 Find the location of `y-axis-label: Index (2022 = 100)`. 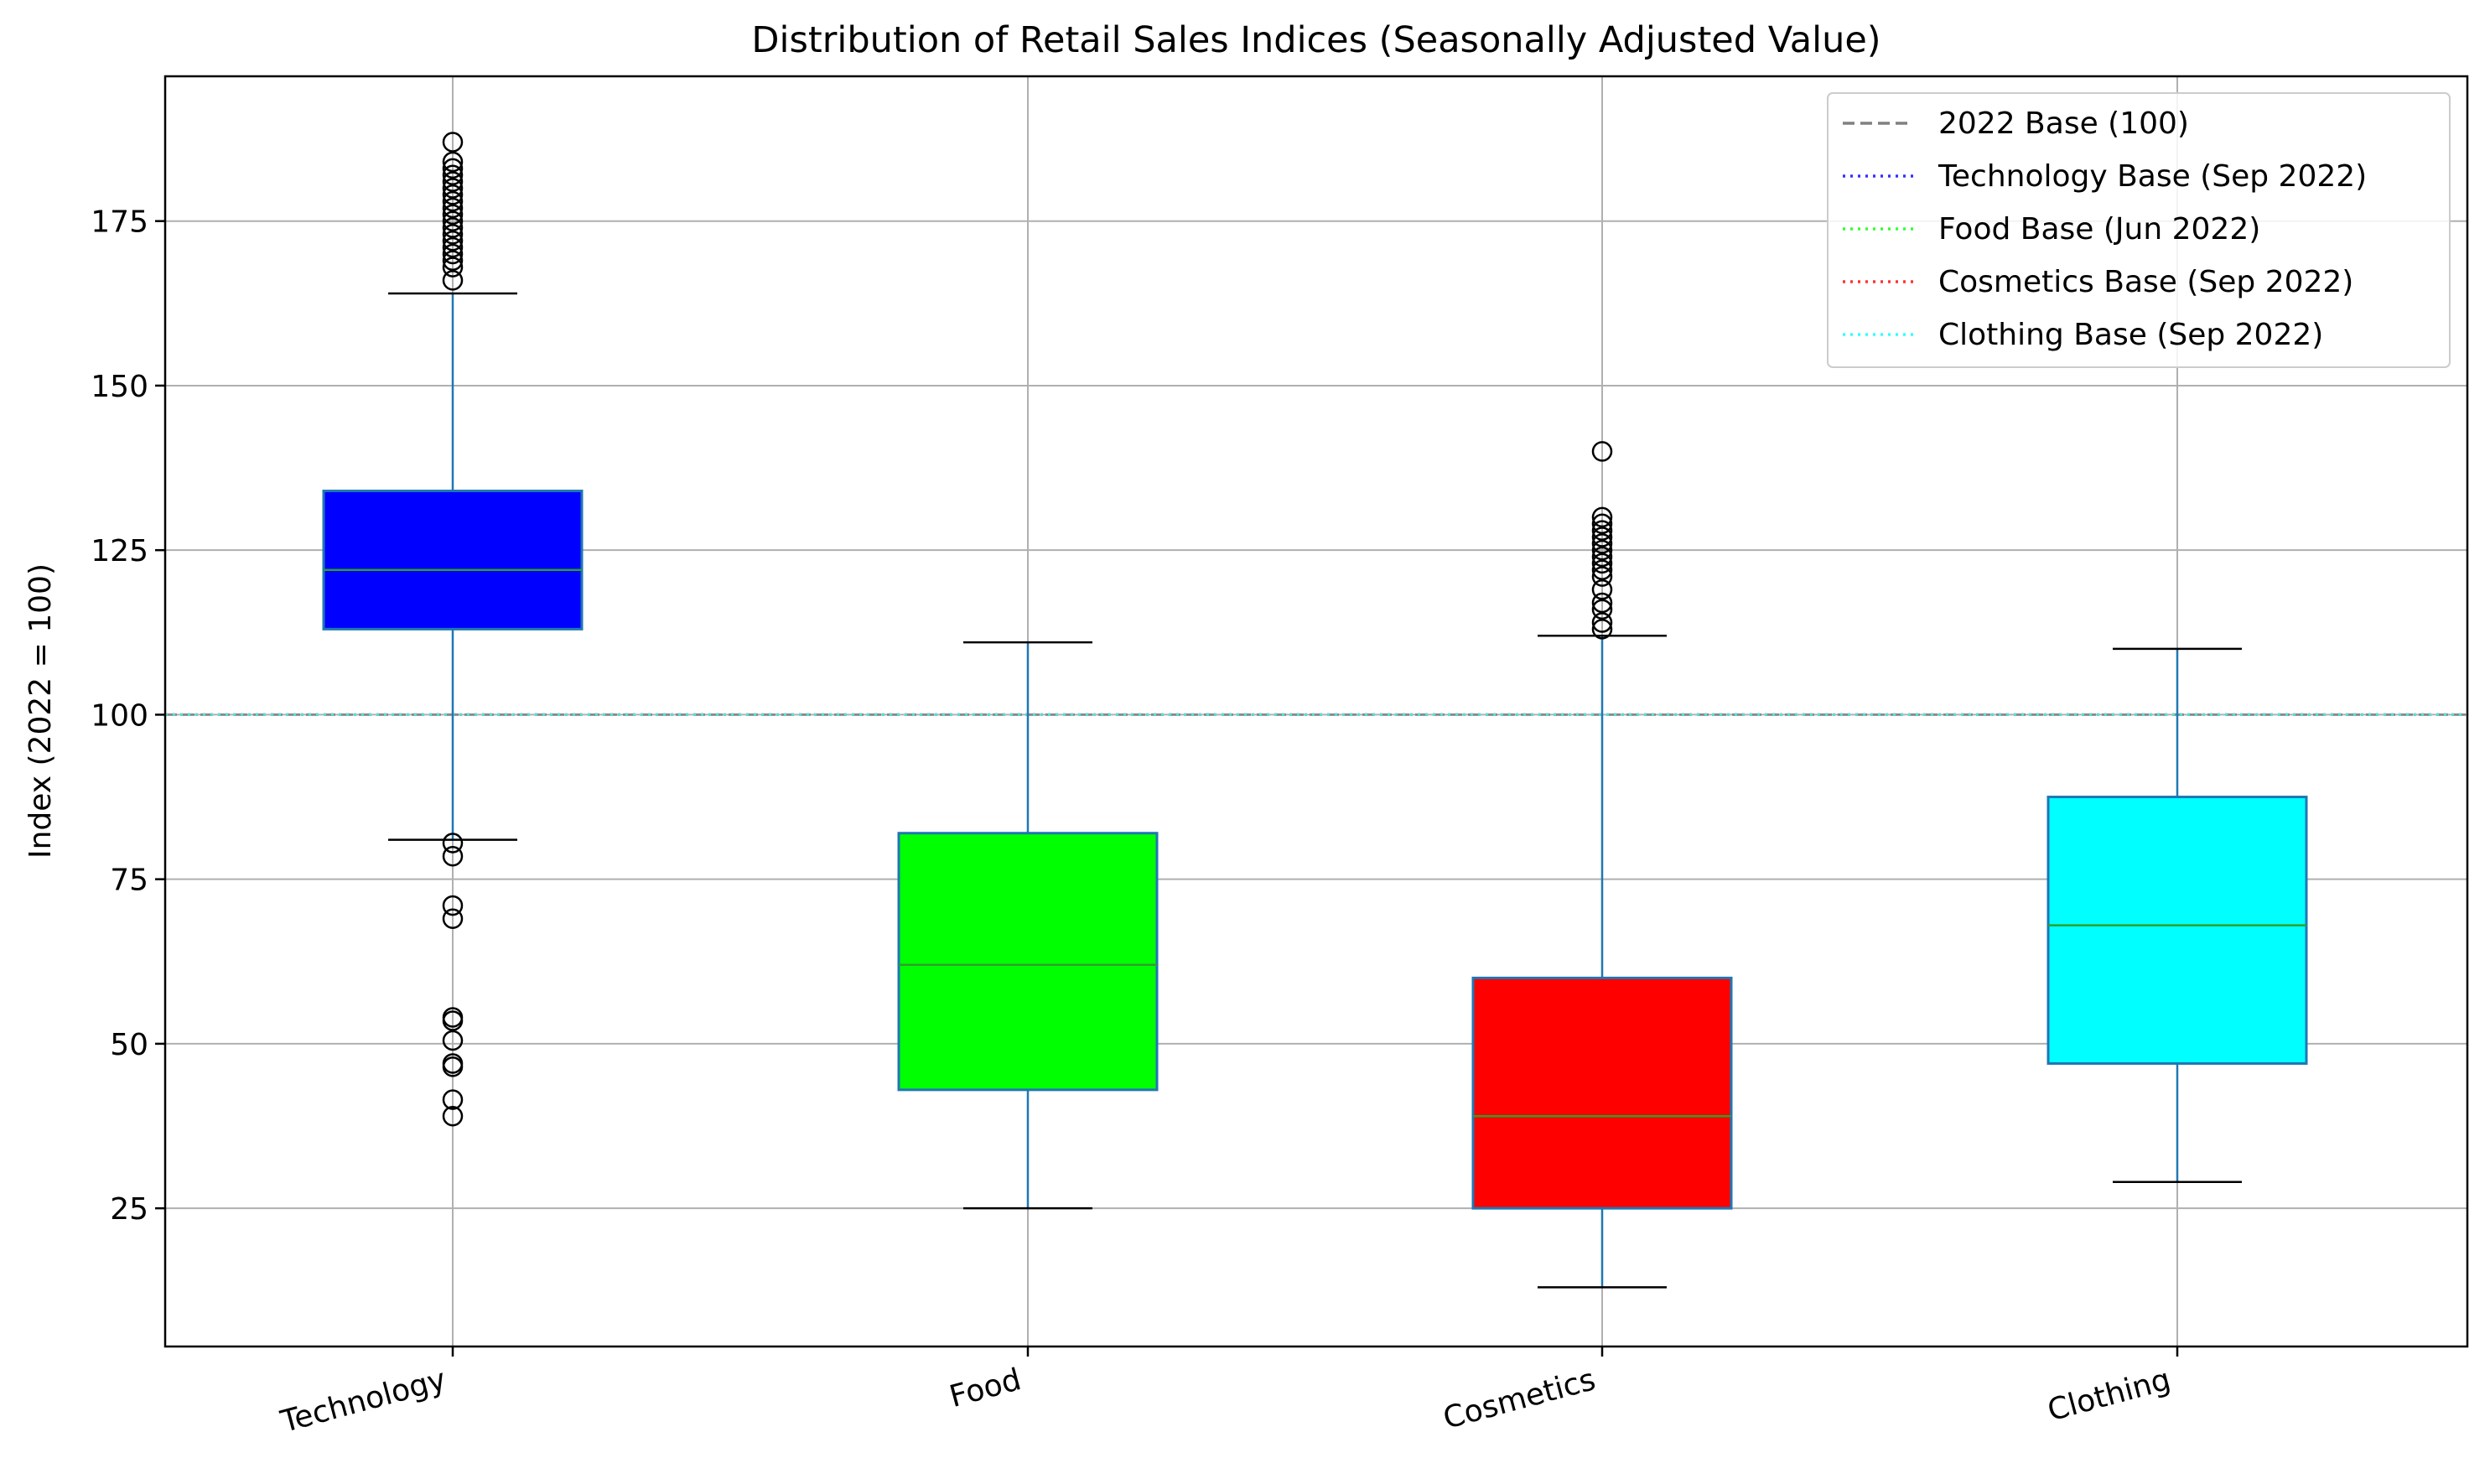

y-axis-label: Index (2022 = 100) is located at coordinates (40, 711).